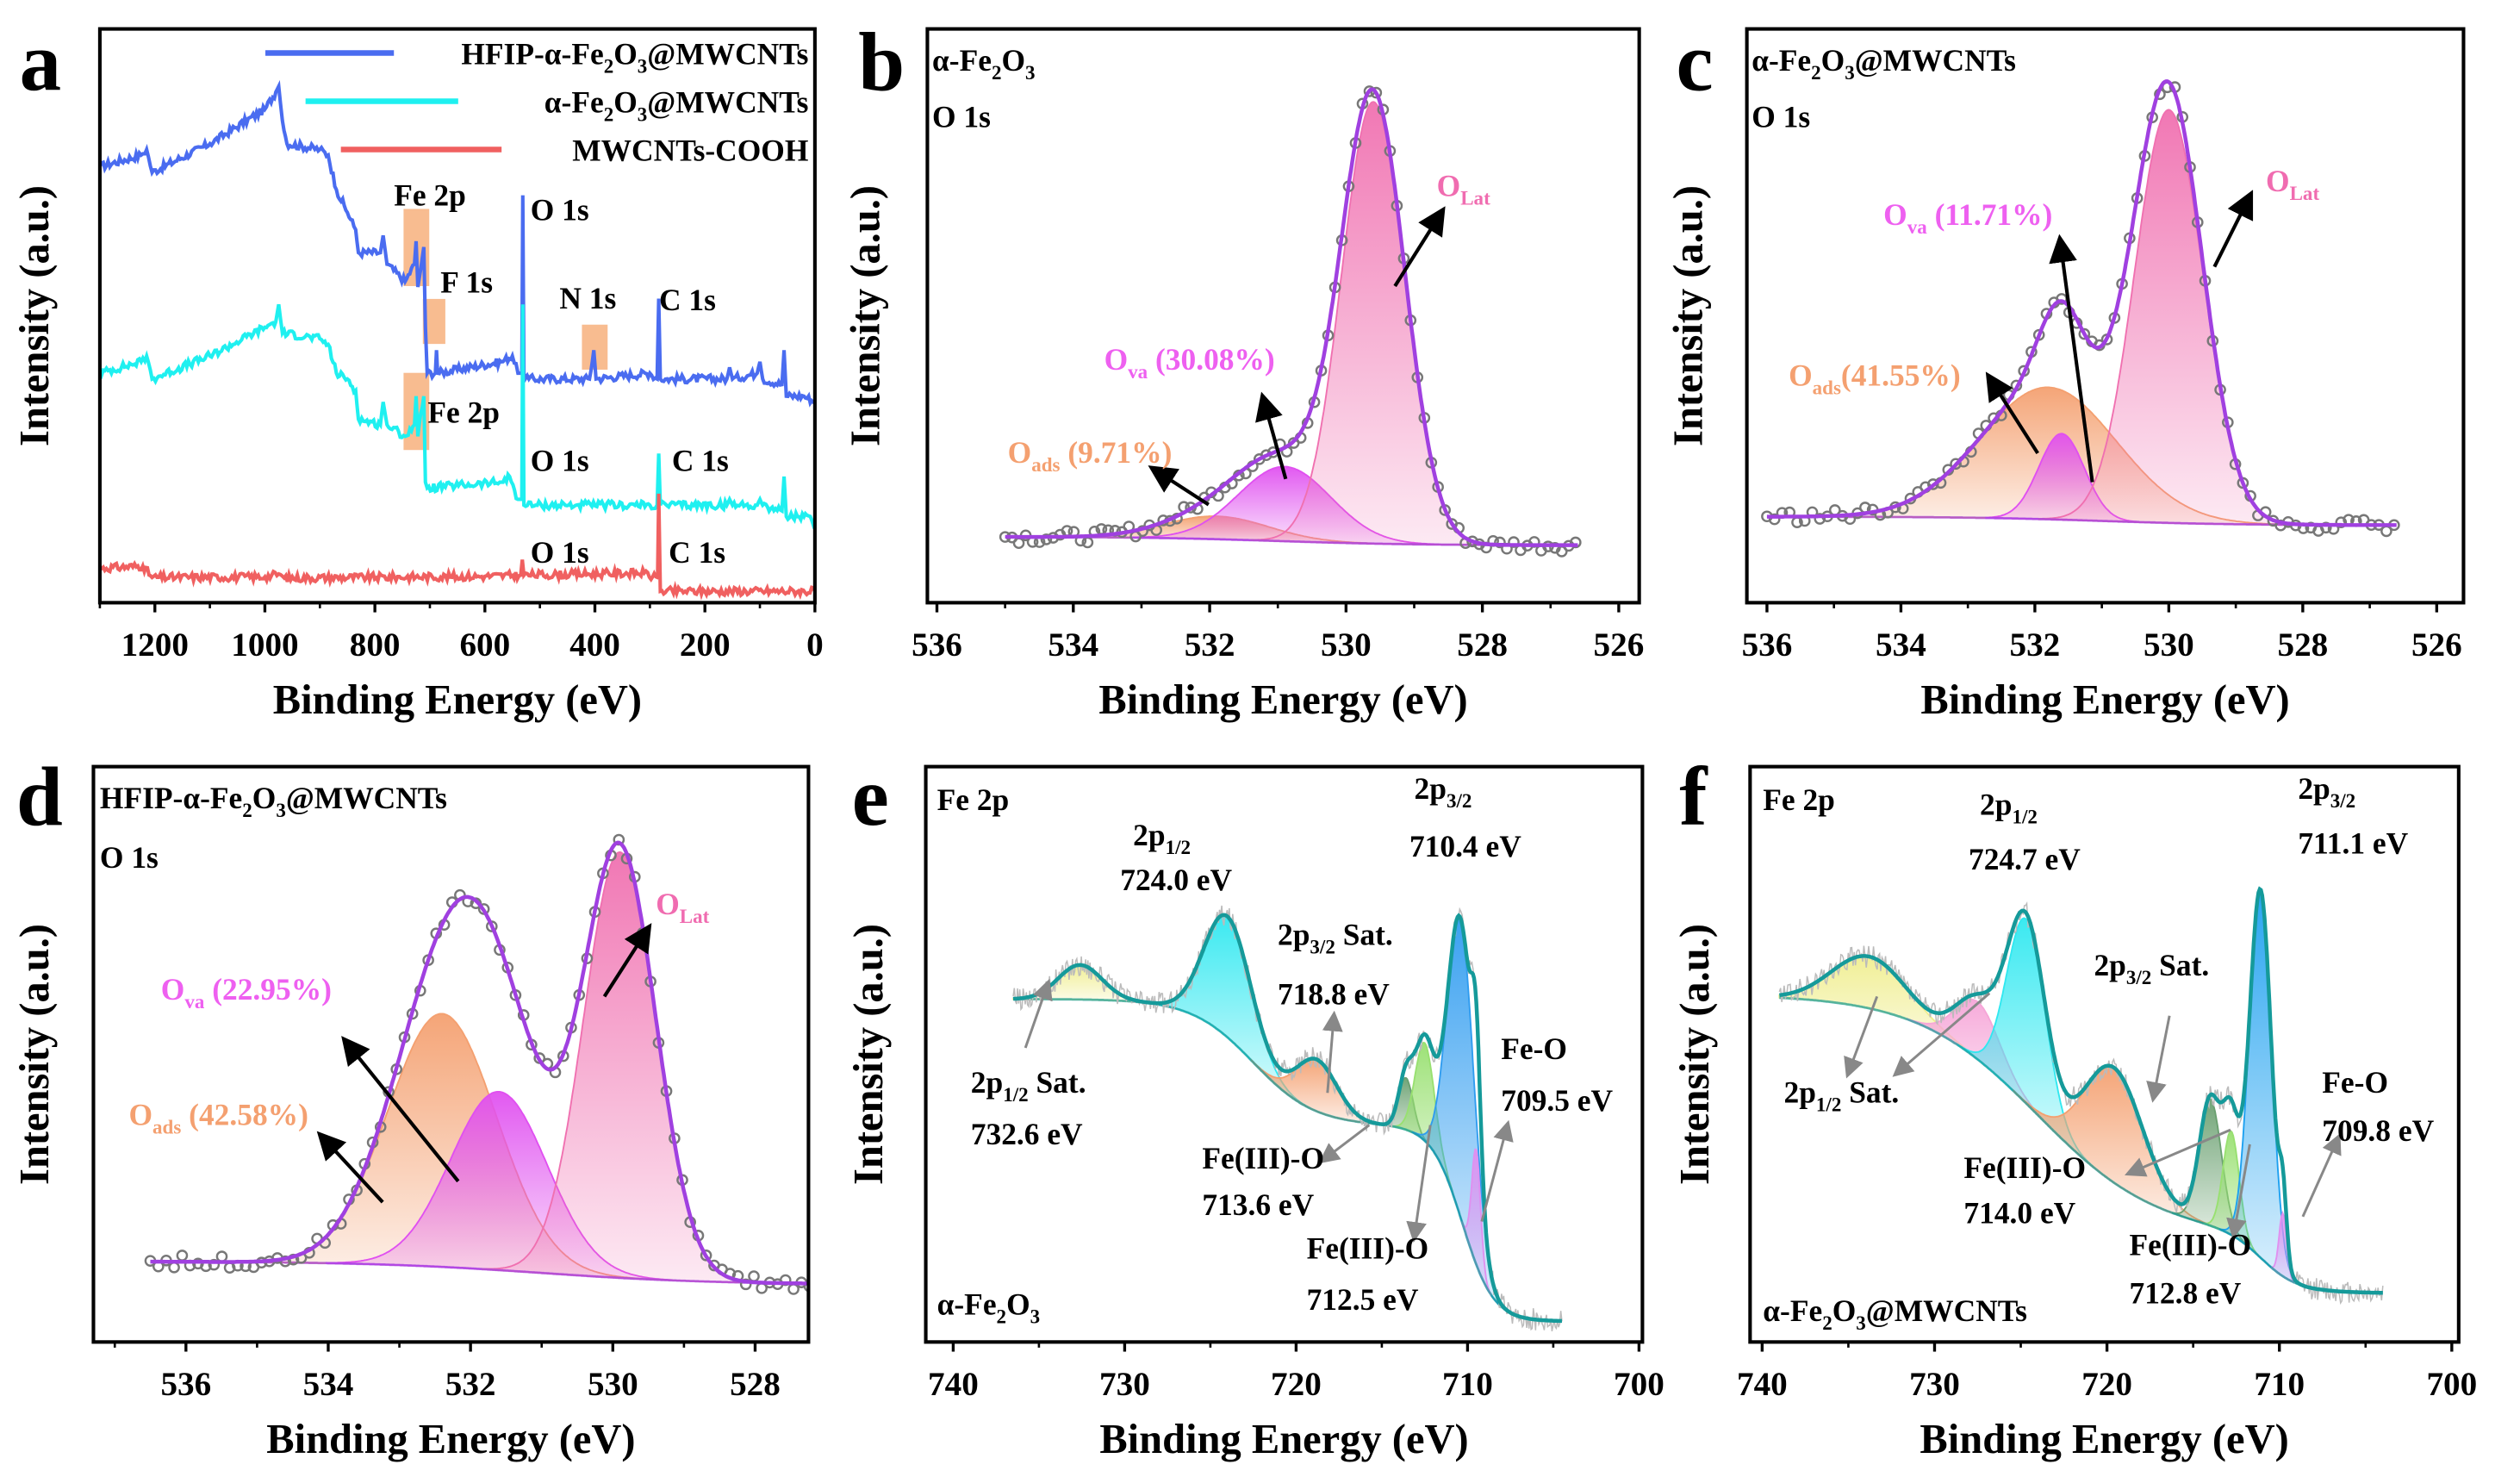 The height and width of the screenshot is (1477, 2520). I want to click on text-part: HFIP-α-Fe, so click(532, 55).